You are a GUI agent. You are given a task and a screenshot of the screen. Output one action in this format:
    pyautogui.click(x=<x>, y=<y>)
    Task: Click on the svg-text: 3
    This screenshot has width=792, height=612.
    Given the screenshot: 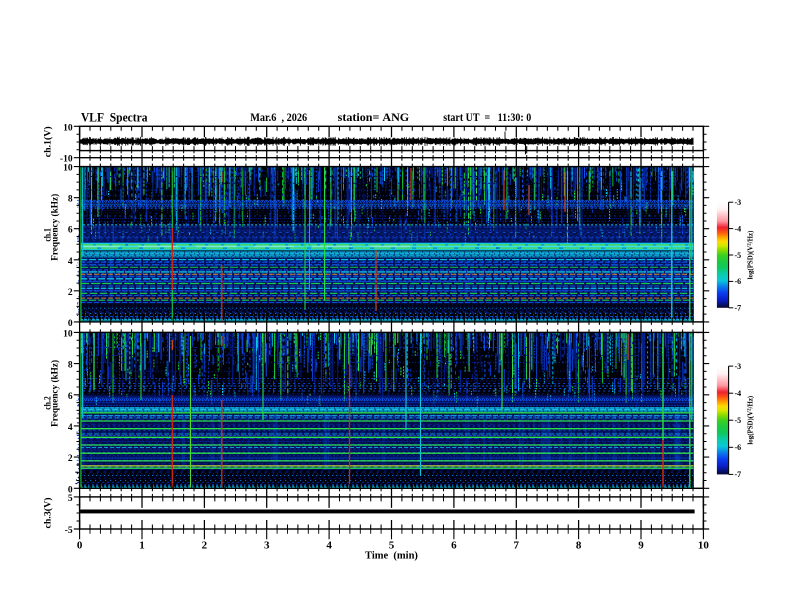 What is the action you would take?
    pyautogui.click(x=267, y=546)
    